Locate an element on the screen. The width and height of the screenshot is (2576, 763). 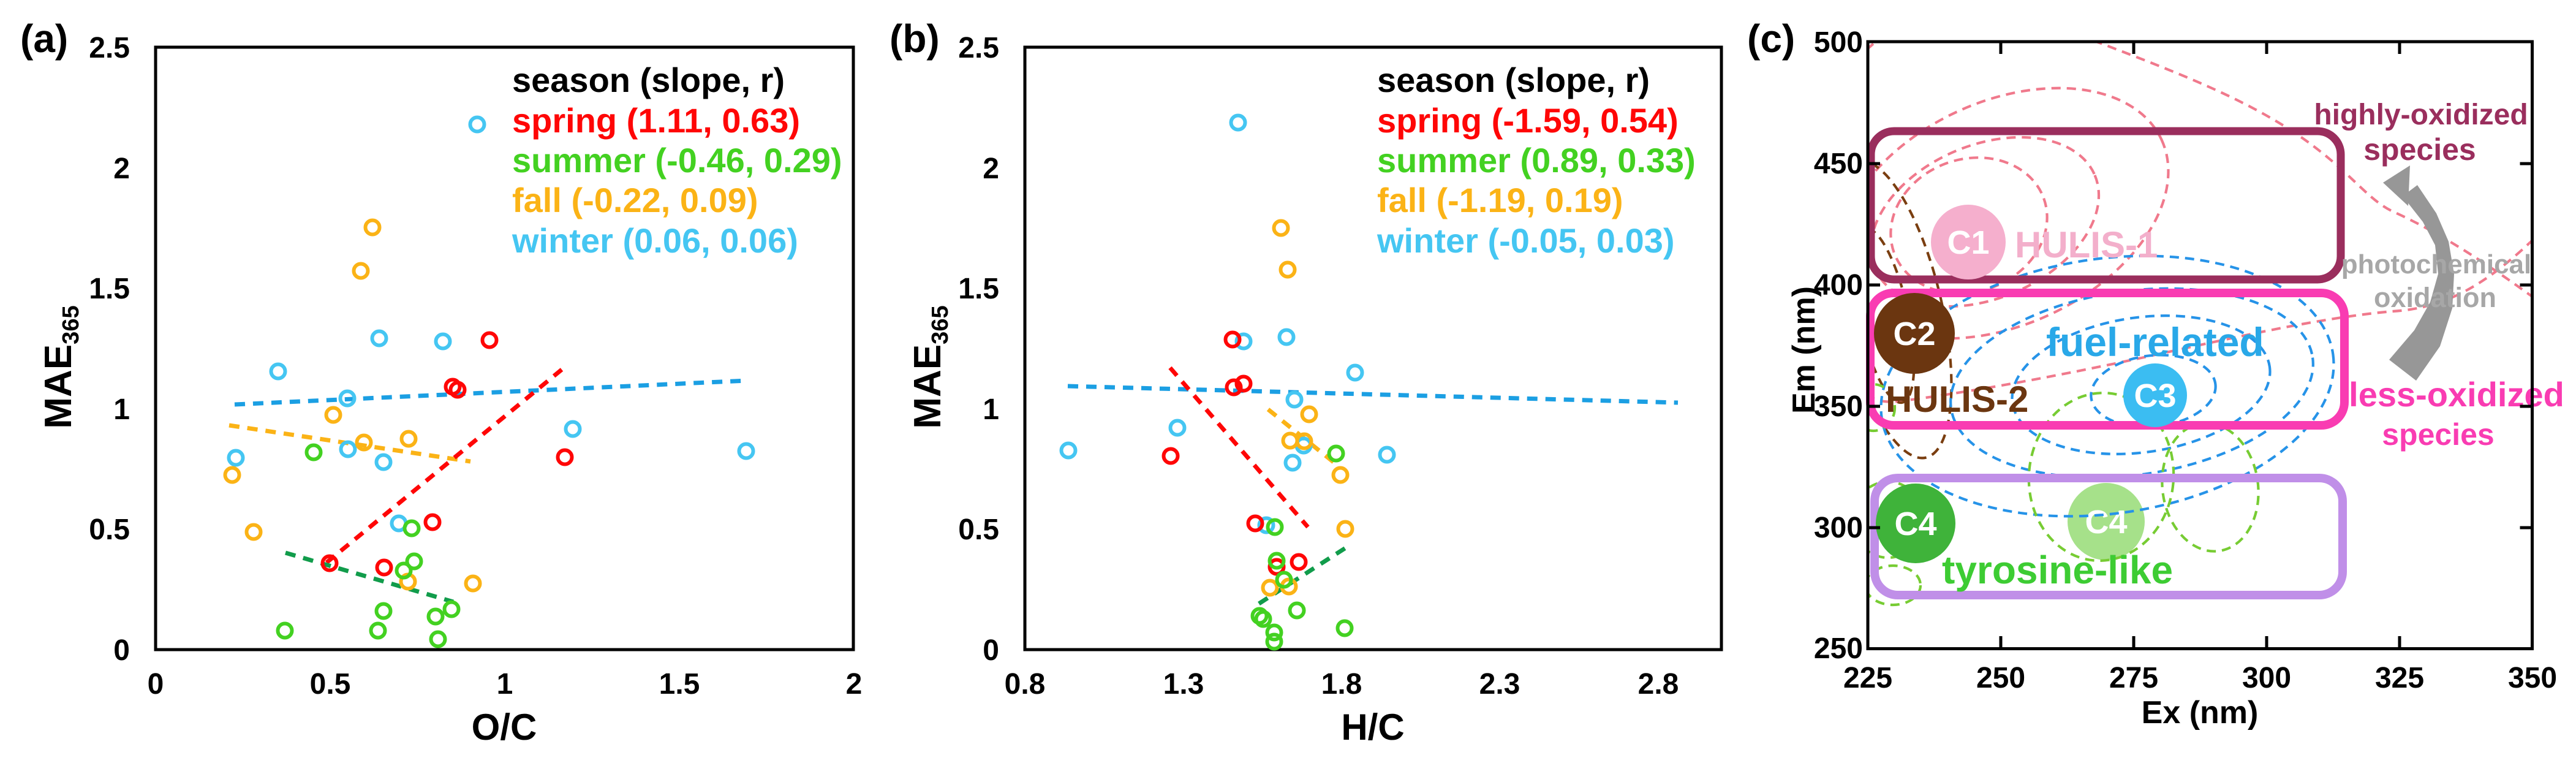
svg-text: fuel-related is located at coordinates (2155, 342).